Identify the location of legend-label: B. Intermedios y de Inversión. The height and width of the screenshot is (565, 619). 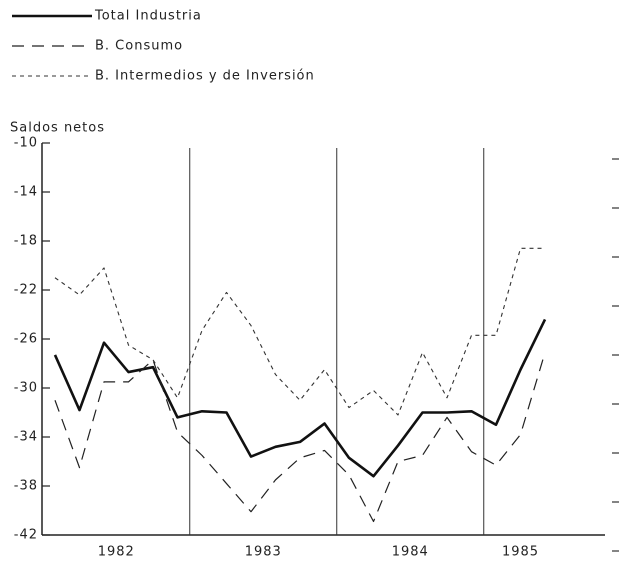
(205, 76).